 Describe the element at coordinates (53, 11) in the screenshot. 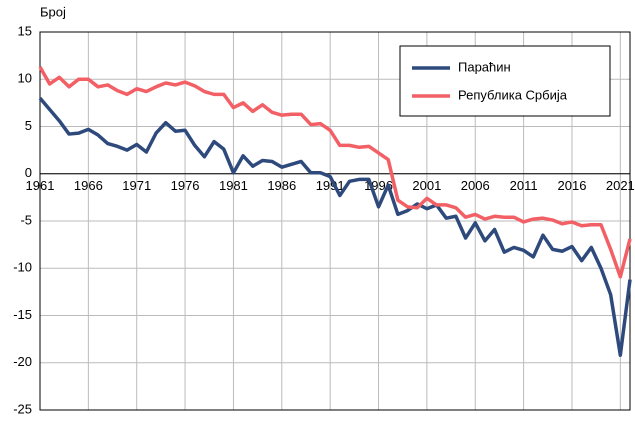

I see `y-axis-label: Број` at that location.